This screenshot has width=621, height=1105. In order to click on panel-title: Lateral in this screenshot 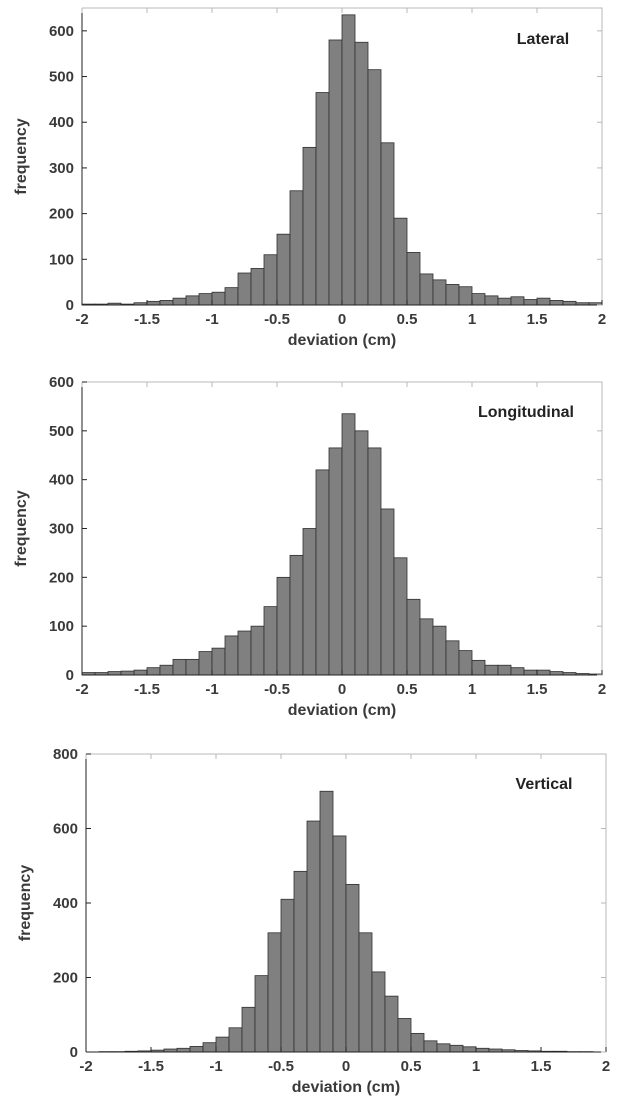, I will do `click(543, 39)`.